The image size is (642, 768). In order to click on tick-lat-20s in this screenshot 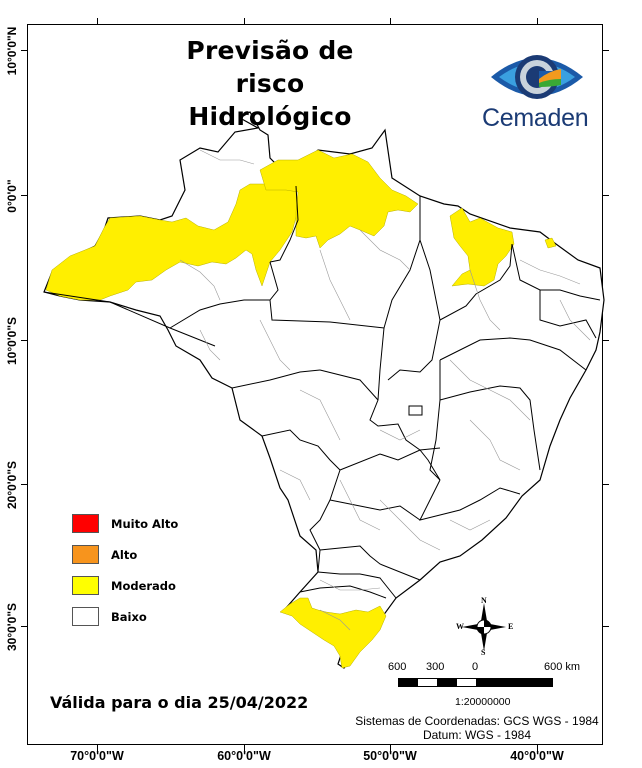, I will do `click(24, 484)`.